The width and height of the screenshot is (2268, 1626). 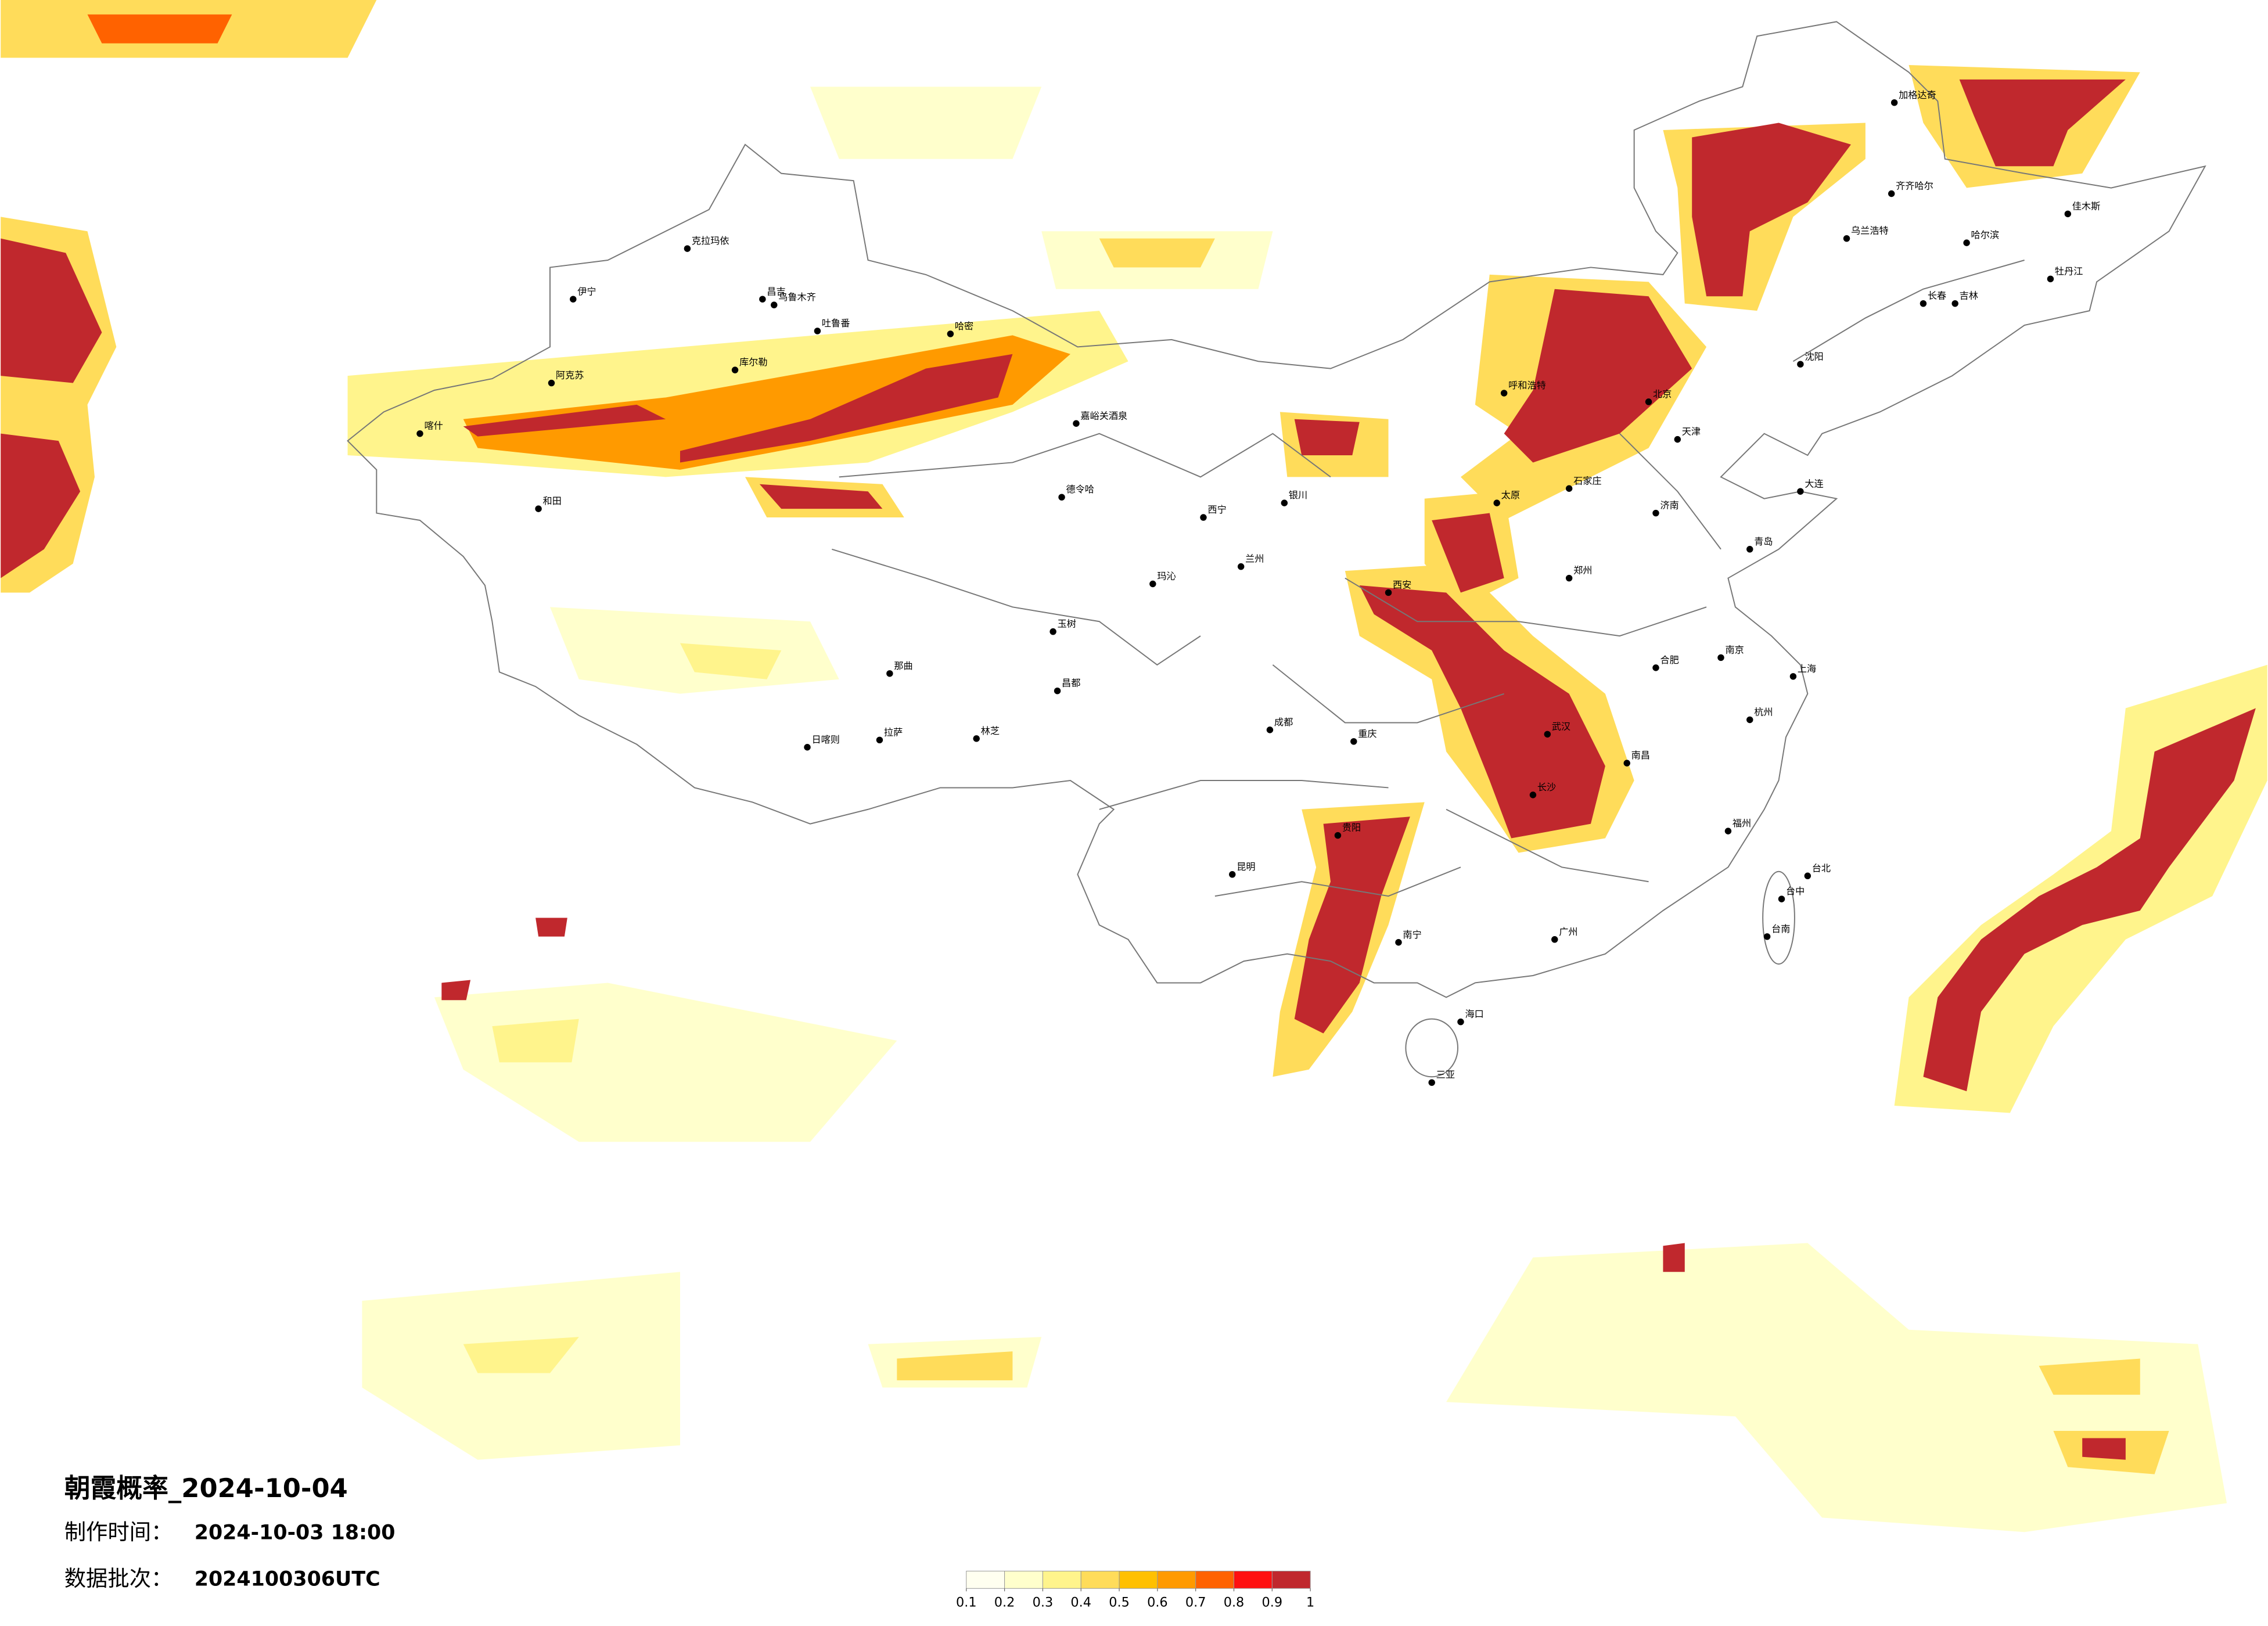 I want to click on city-label: 阿克苏, so click(x=570, y=376).